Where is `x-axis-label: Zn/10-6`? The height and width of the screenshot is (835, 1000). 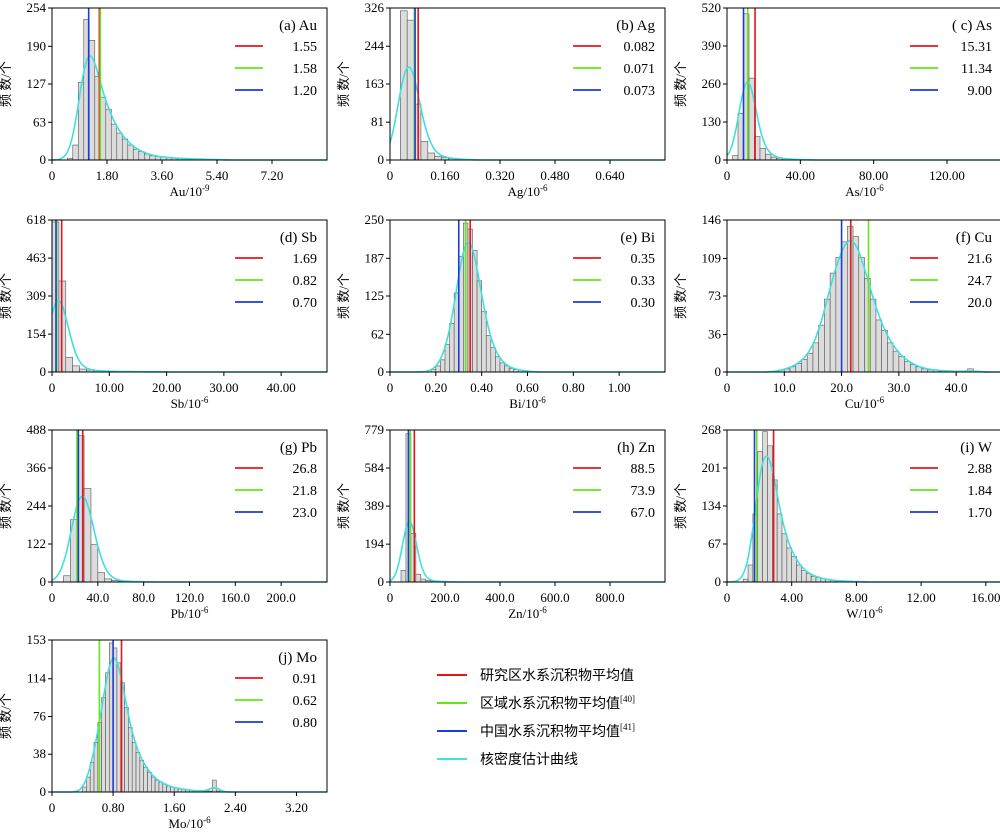
x-axis-label: Zn/10-6 is located at coordinates (527, 613).